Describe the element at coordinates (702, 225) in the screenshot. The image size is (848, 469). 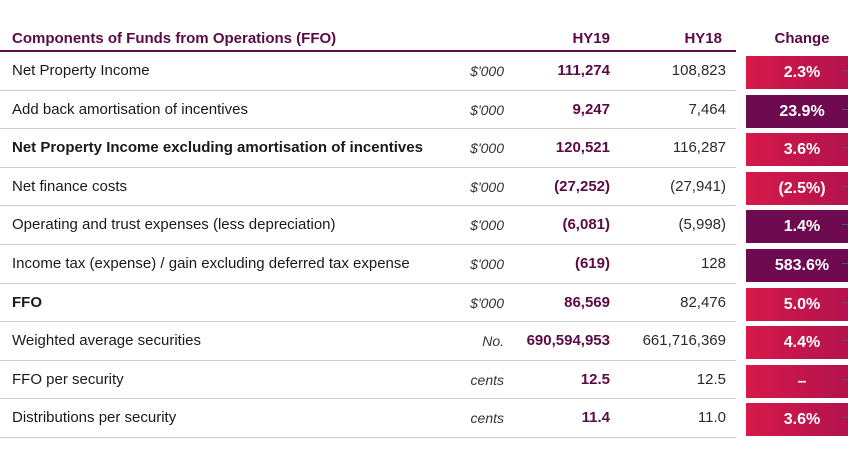
I see `row-hy18-value: (5,998)` at that location.